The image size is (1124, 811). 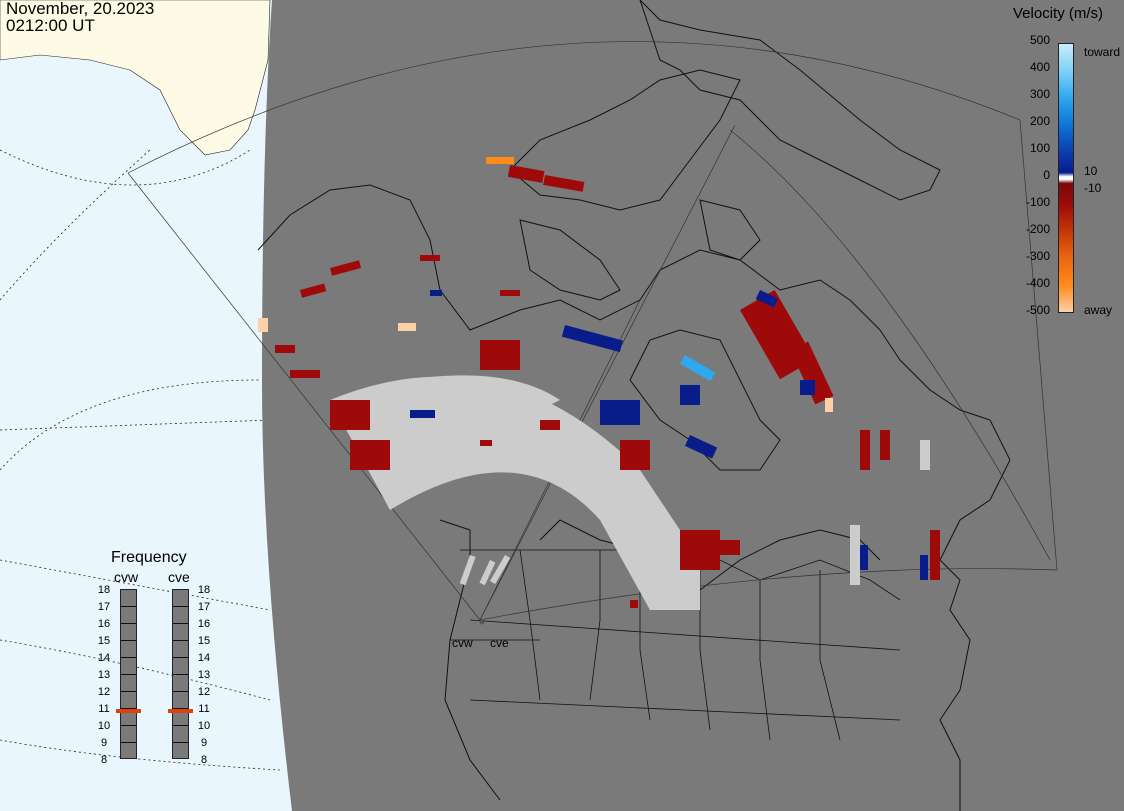 What do you see at coordinates (1091, 171) in the screenshot?
I see `tick-label-10: 10` at bounding box center [1091, 171].